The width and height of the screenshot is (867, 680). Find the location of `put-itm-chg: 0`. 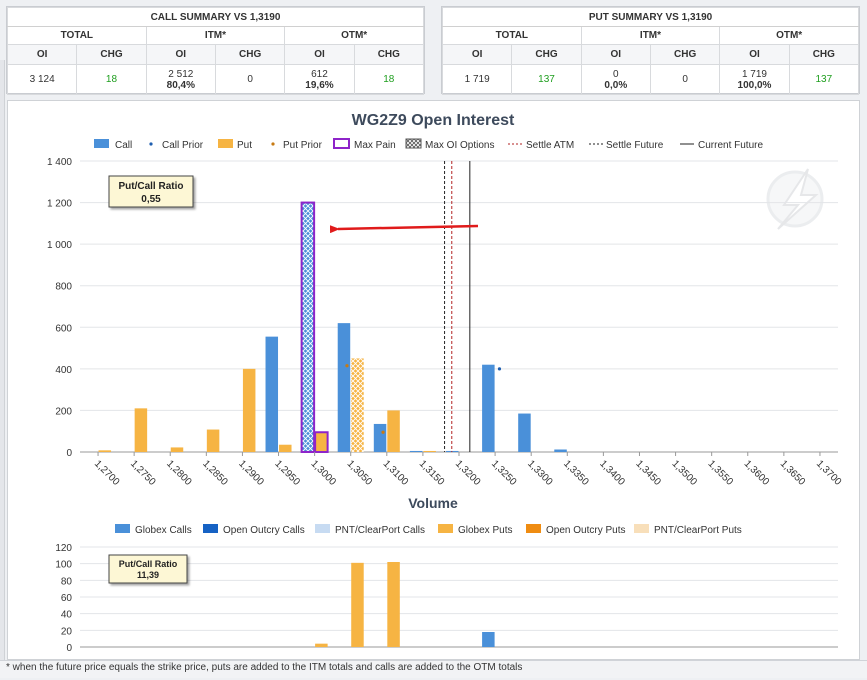

put-itm-chg: 0 is located at coordinates (685, 79).